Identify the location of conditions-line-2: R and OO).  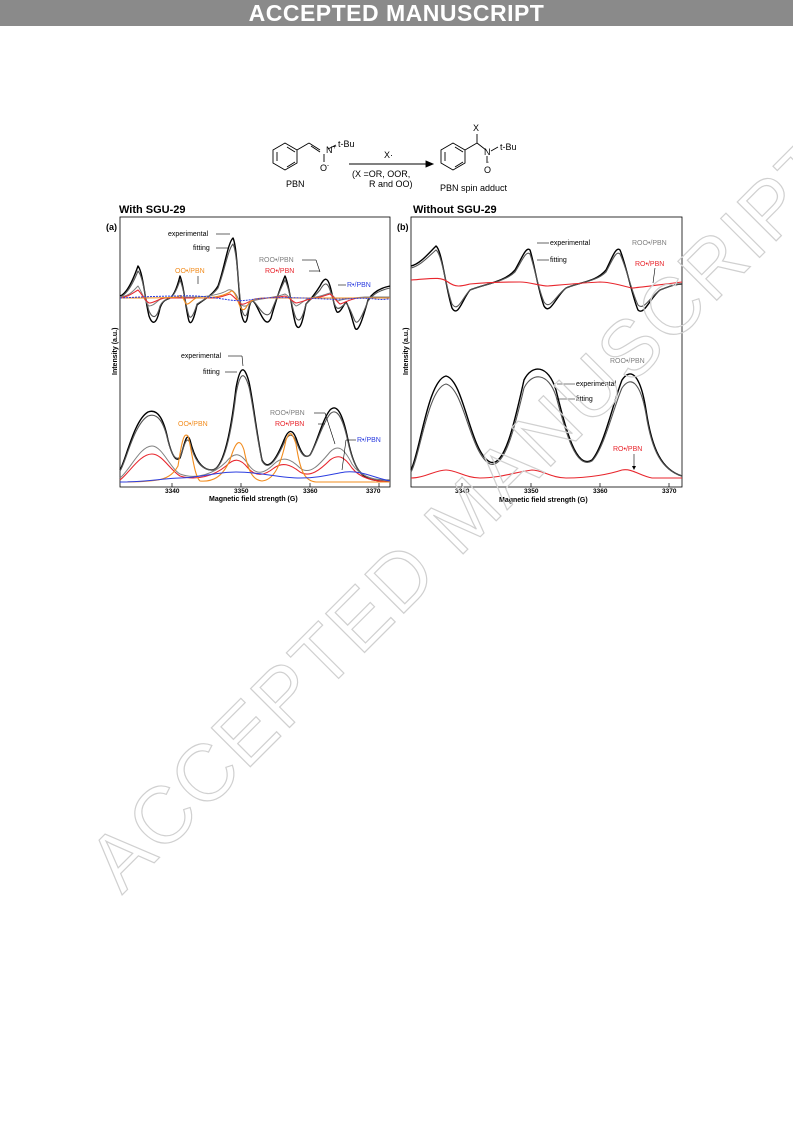
(391, 184).